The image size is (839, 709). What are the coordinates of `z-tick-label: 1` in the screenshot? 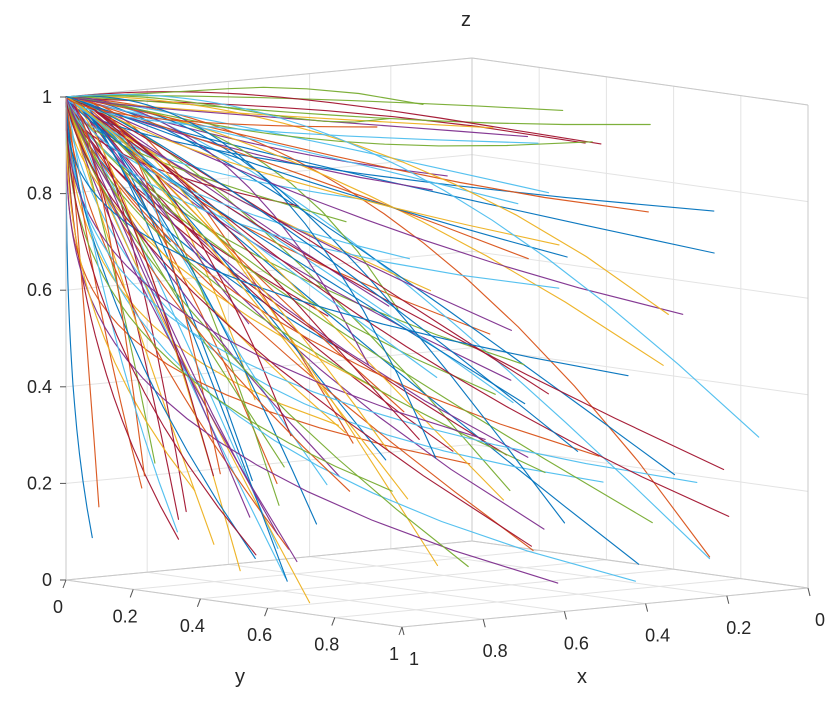 It's located at (47, 97).